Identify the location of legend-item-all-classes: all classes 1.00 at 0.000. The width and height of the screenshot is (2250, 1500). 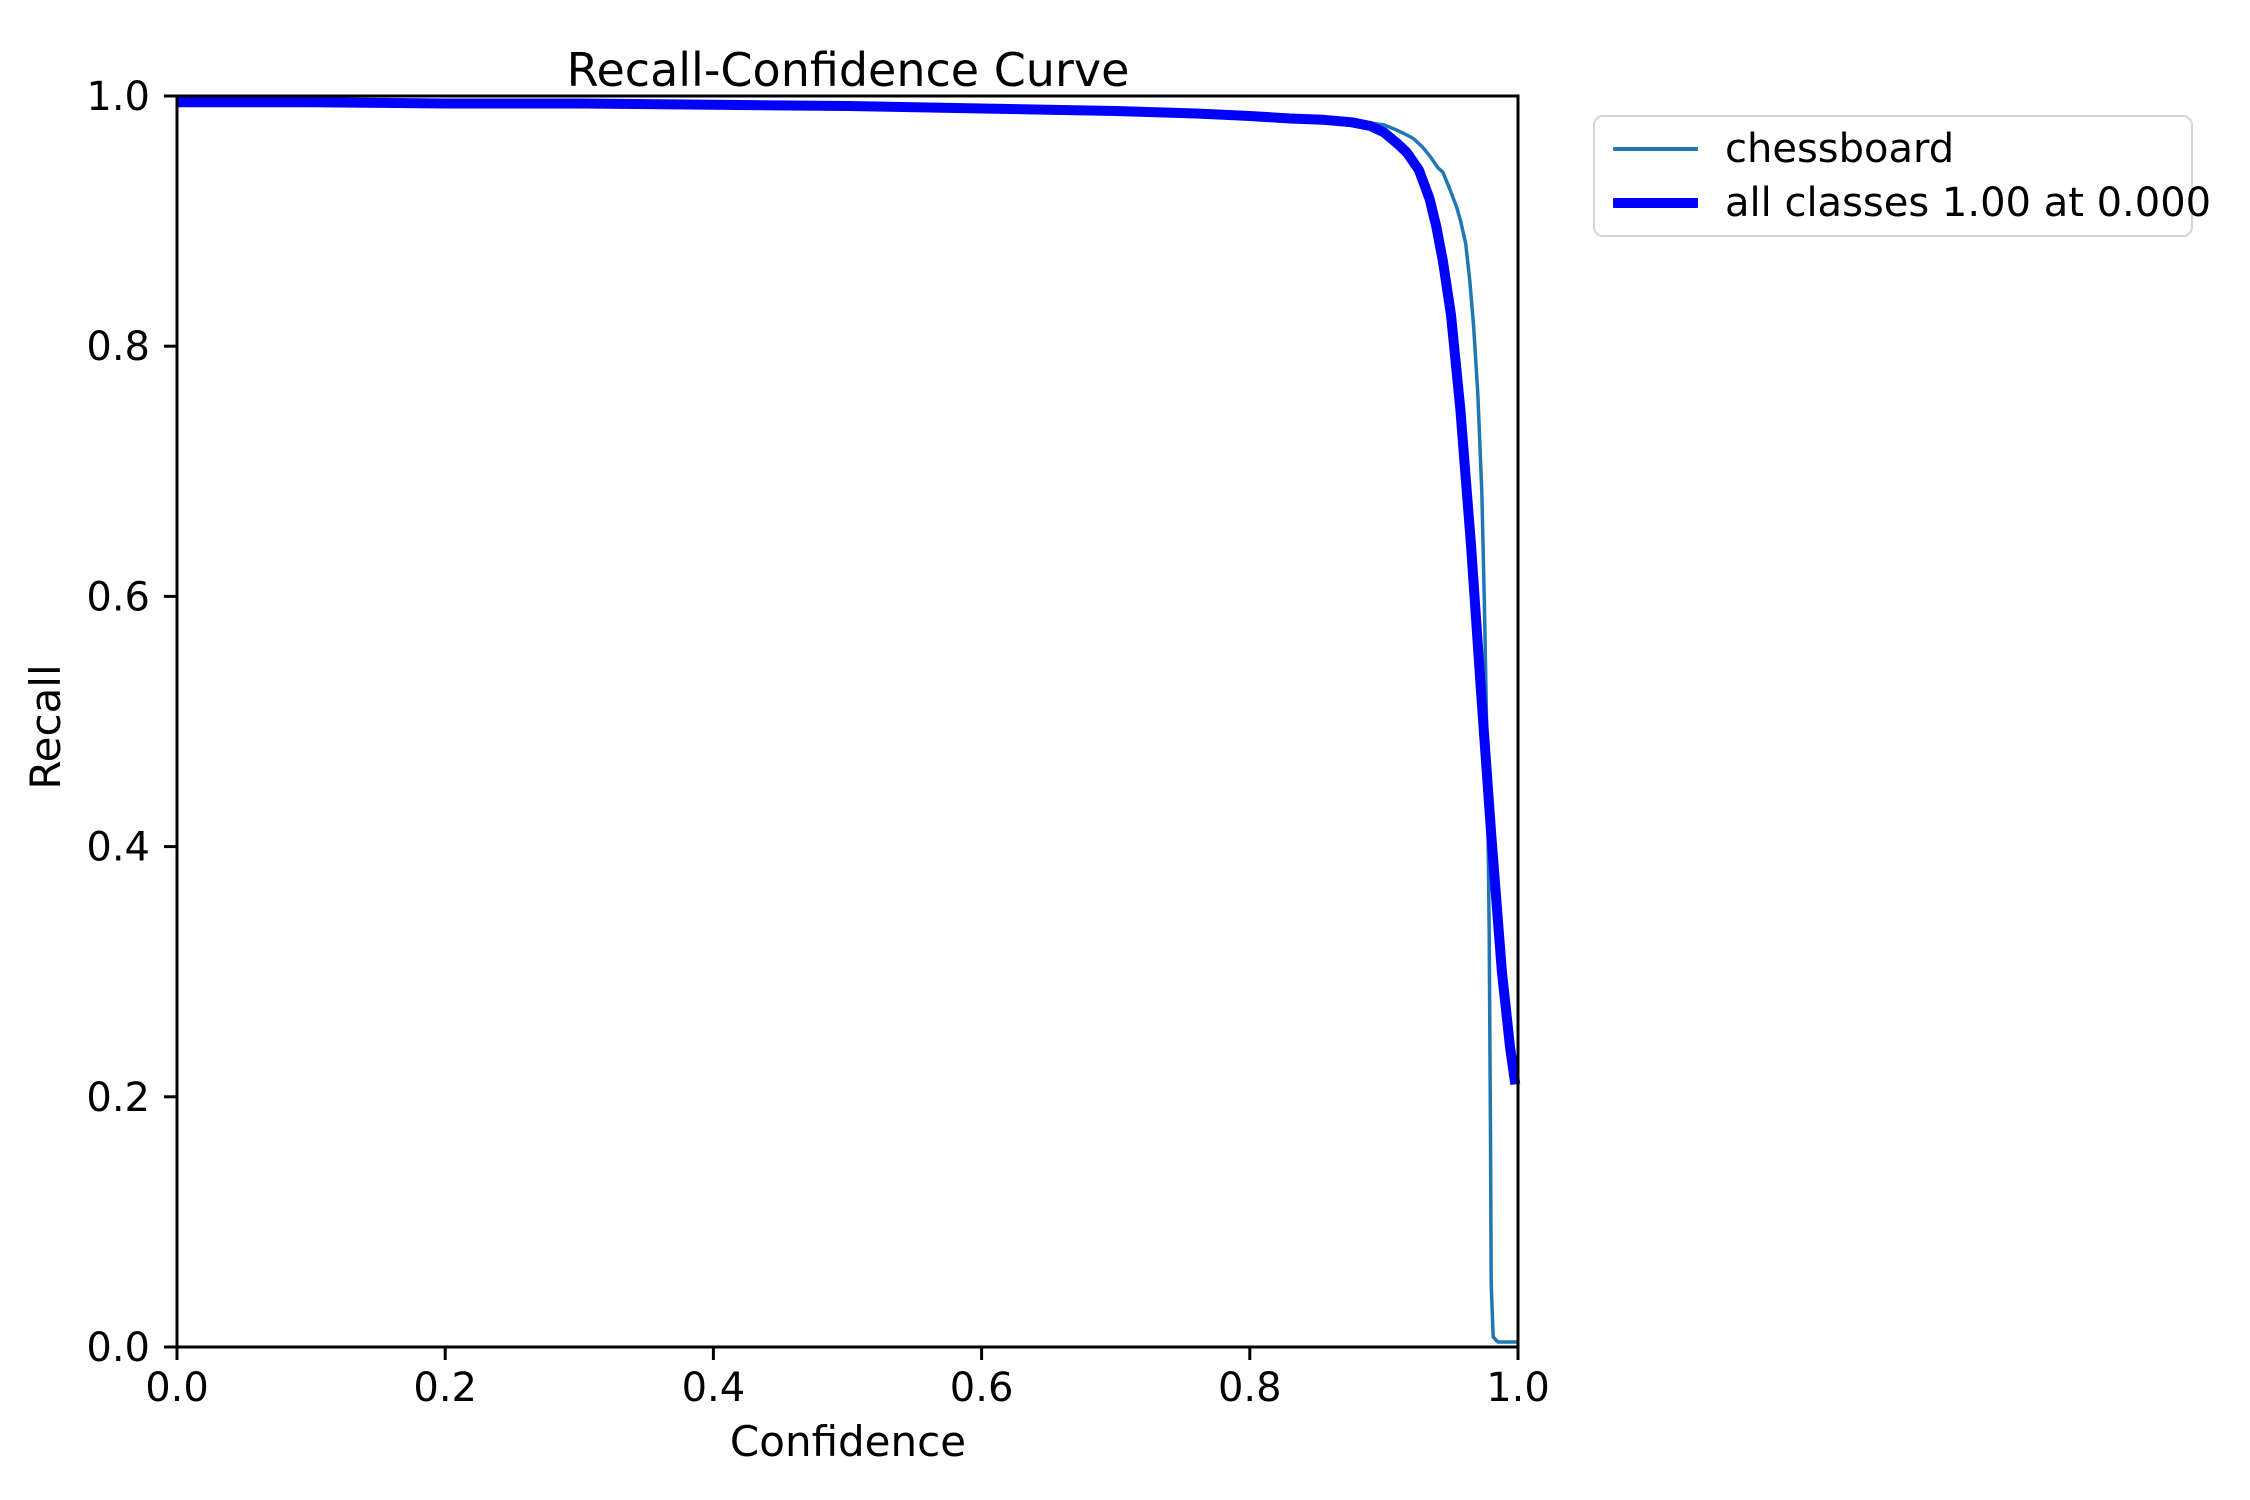
(1912, 203).